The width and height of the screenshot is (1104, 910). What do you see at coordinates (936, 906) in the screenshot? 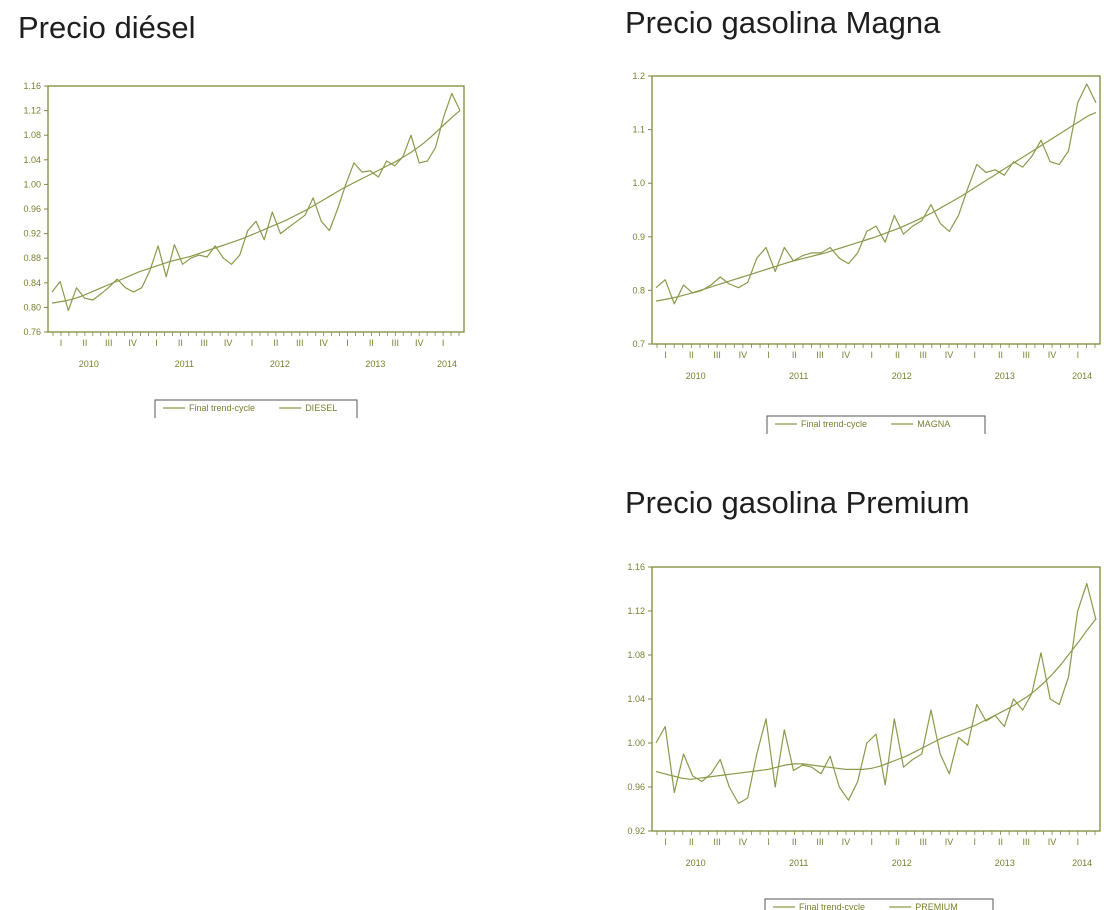
I see `legend-entry: PREMIUM` at bounding box center [936, 906].